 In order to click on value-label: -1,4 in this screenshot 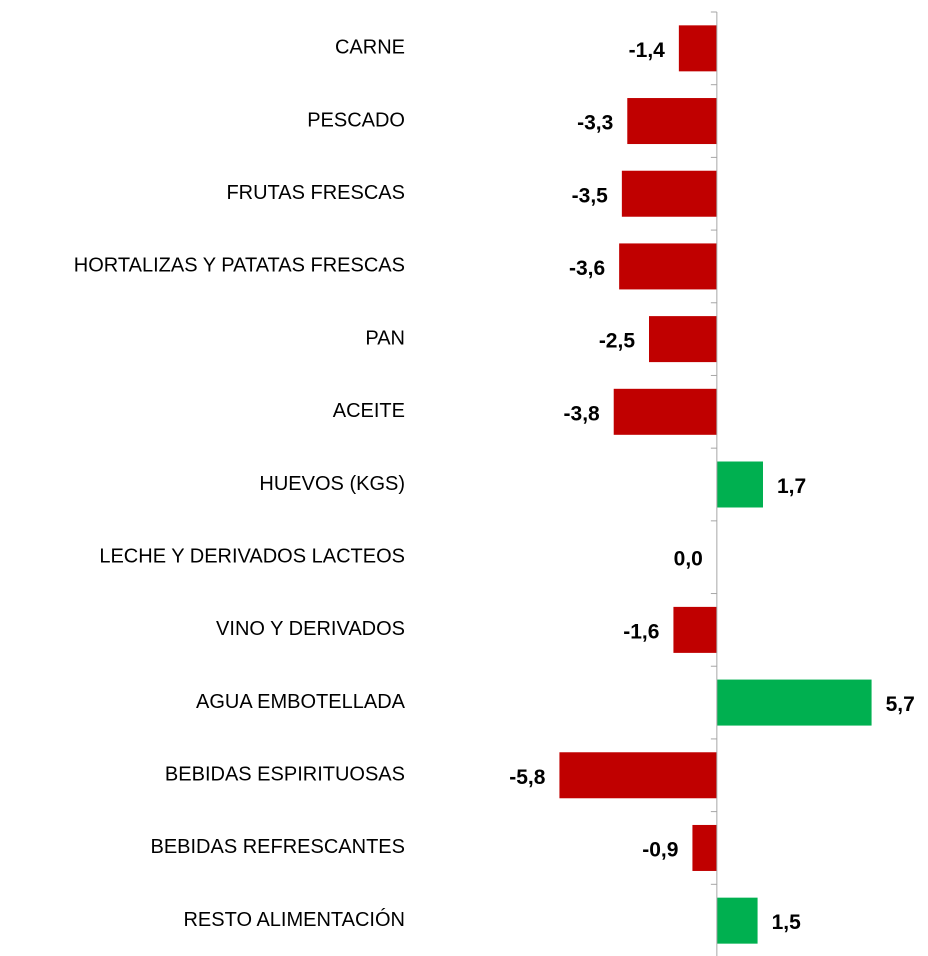, I will do `click(647, 50)`.